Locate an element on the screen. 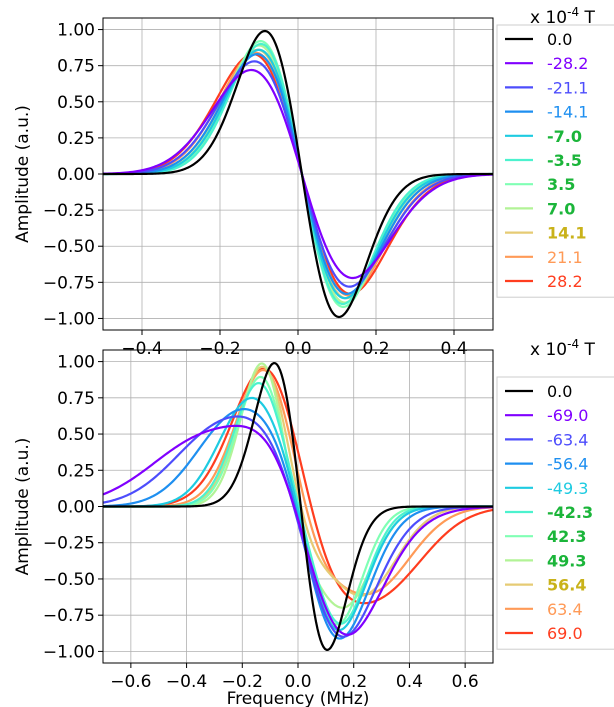 The height and width of the screenshot is (707, 614). x-tick-label: −0.6 is located at coordinates (130, 682).